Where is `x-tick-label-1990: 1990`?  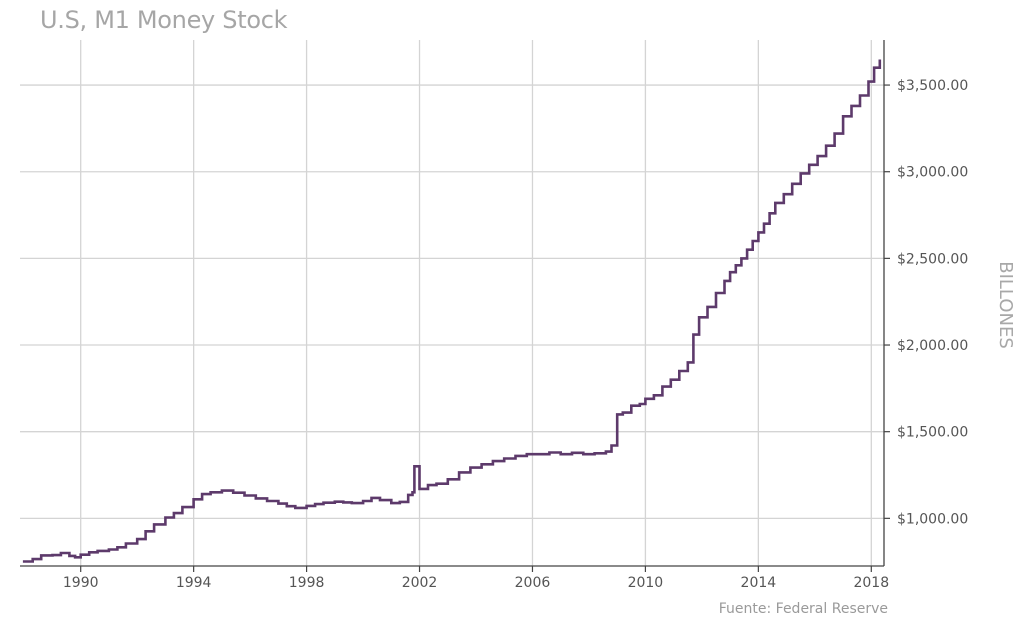
x-tick-label-1990: 1990 is located at coordinates (81, 583).